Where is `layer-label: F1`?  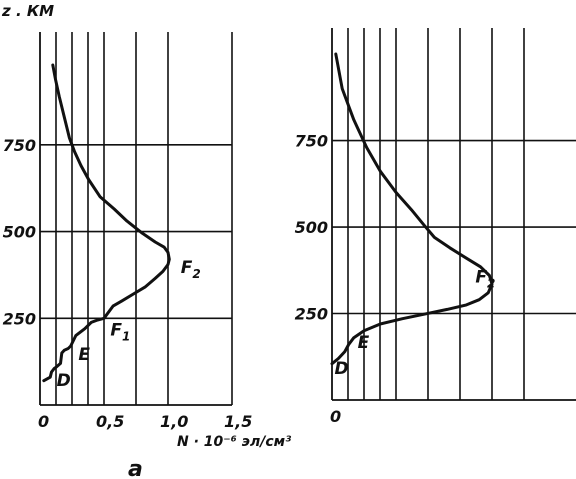 layer-label: F1 is located at coordinates (120, 332).